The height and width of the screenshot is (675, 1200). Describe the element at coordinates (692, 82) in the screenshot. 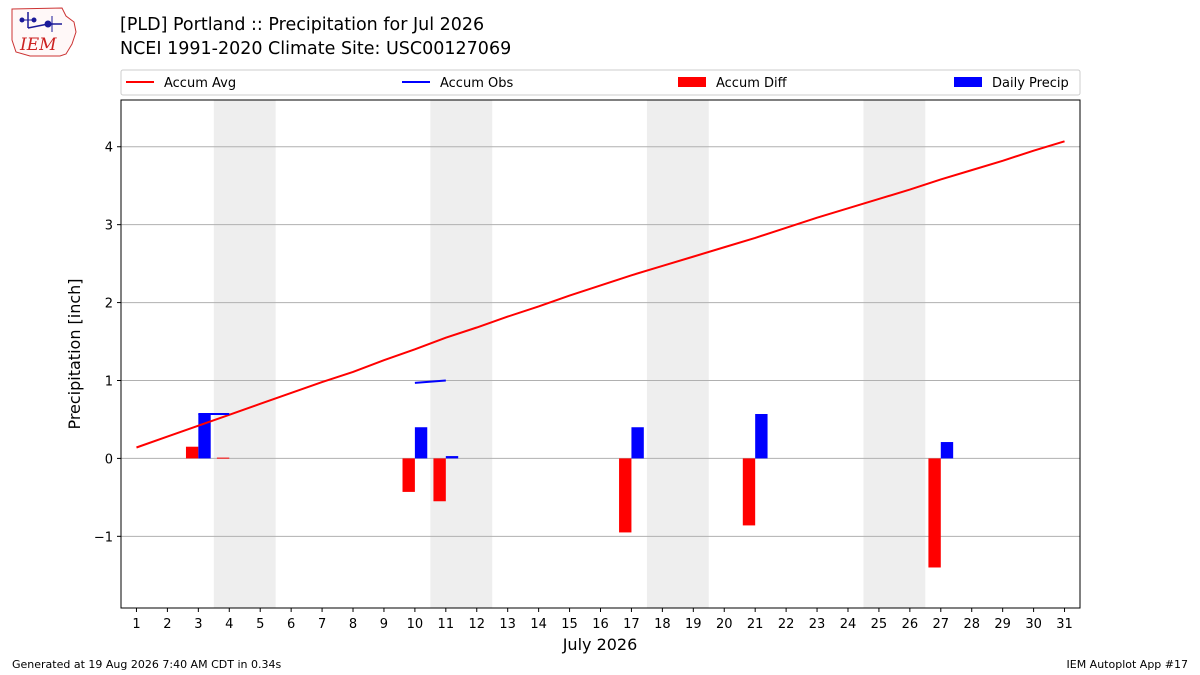

I see `legend-swatch-accum-diff` at that location.